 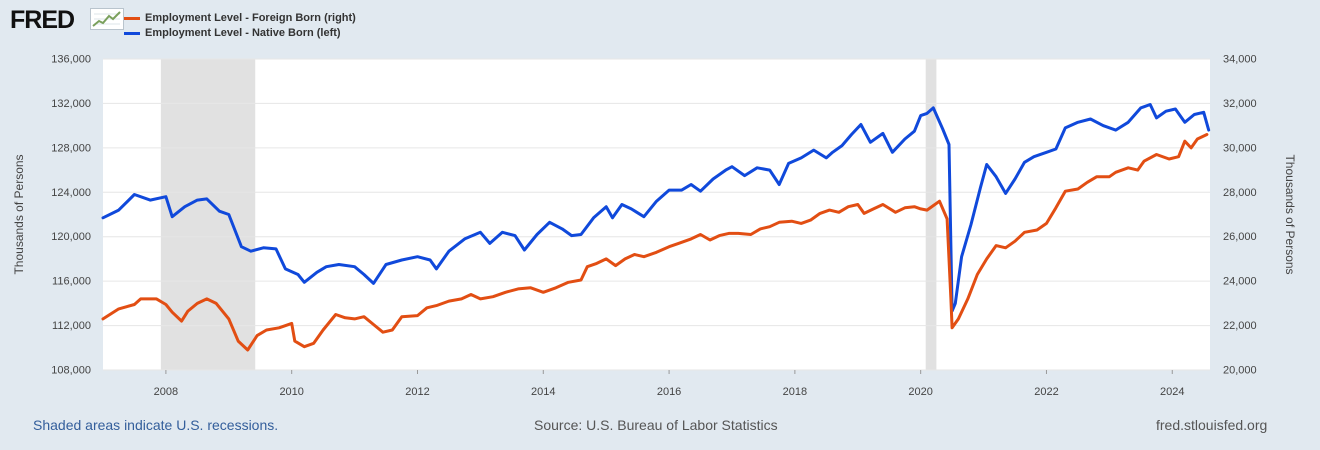 What do you see at coordinates (931, 214) in the screenshot?
I see `recession-band` at bounding box center [931, 214].